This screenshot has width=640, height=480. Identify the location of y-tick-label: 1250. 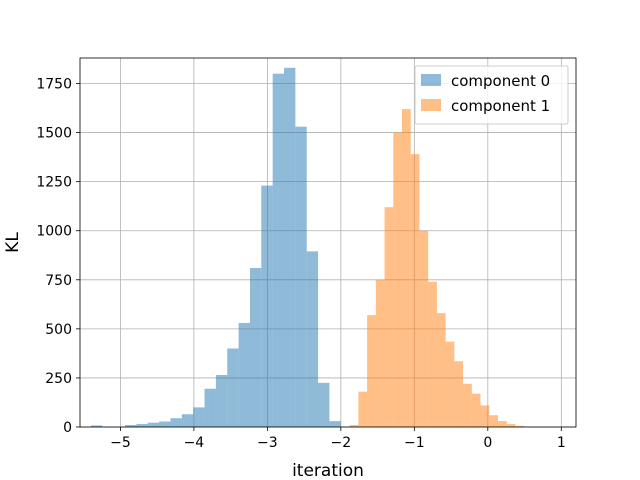
(54, 183).